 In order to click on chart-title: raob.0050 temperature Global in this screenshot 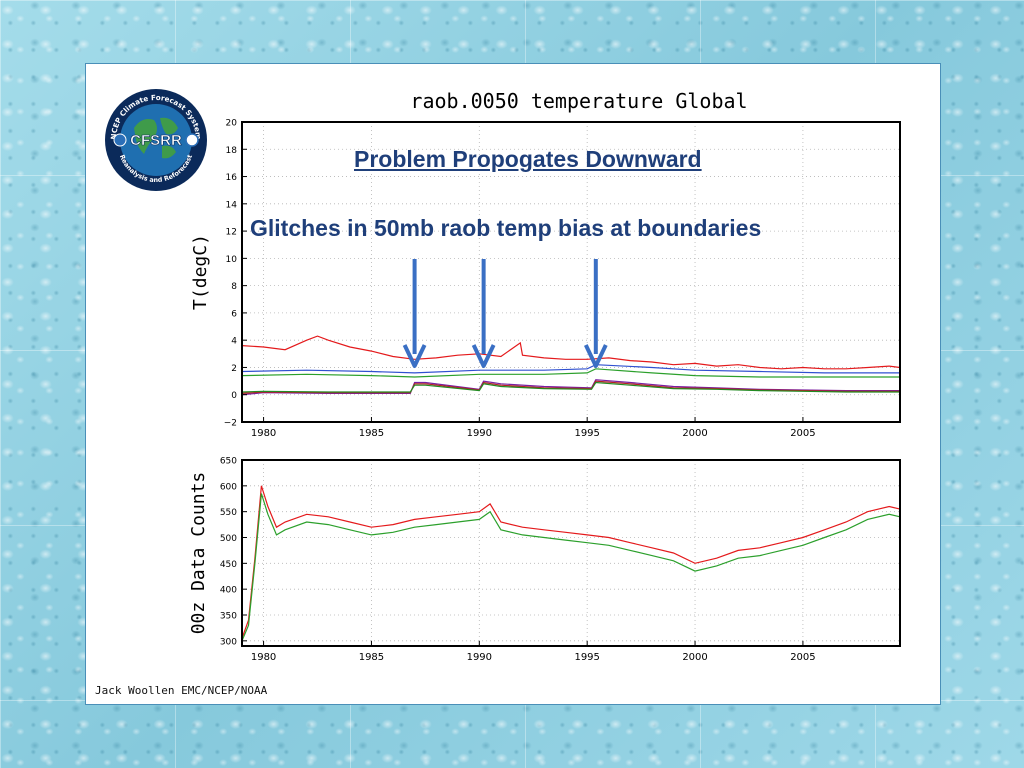, I will do `click(578, 101)`.